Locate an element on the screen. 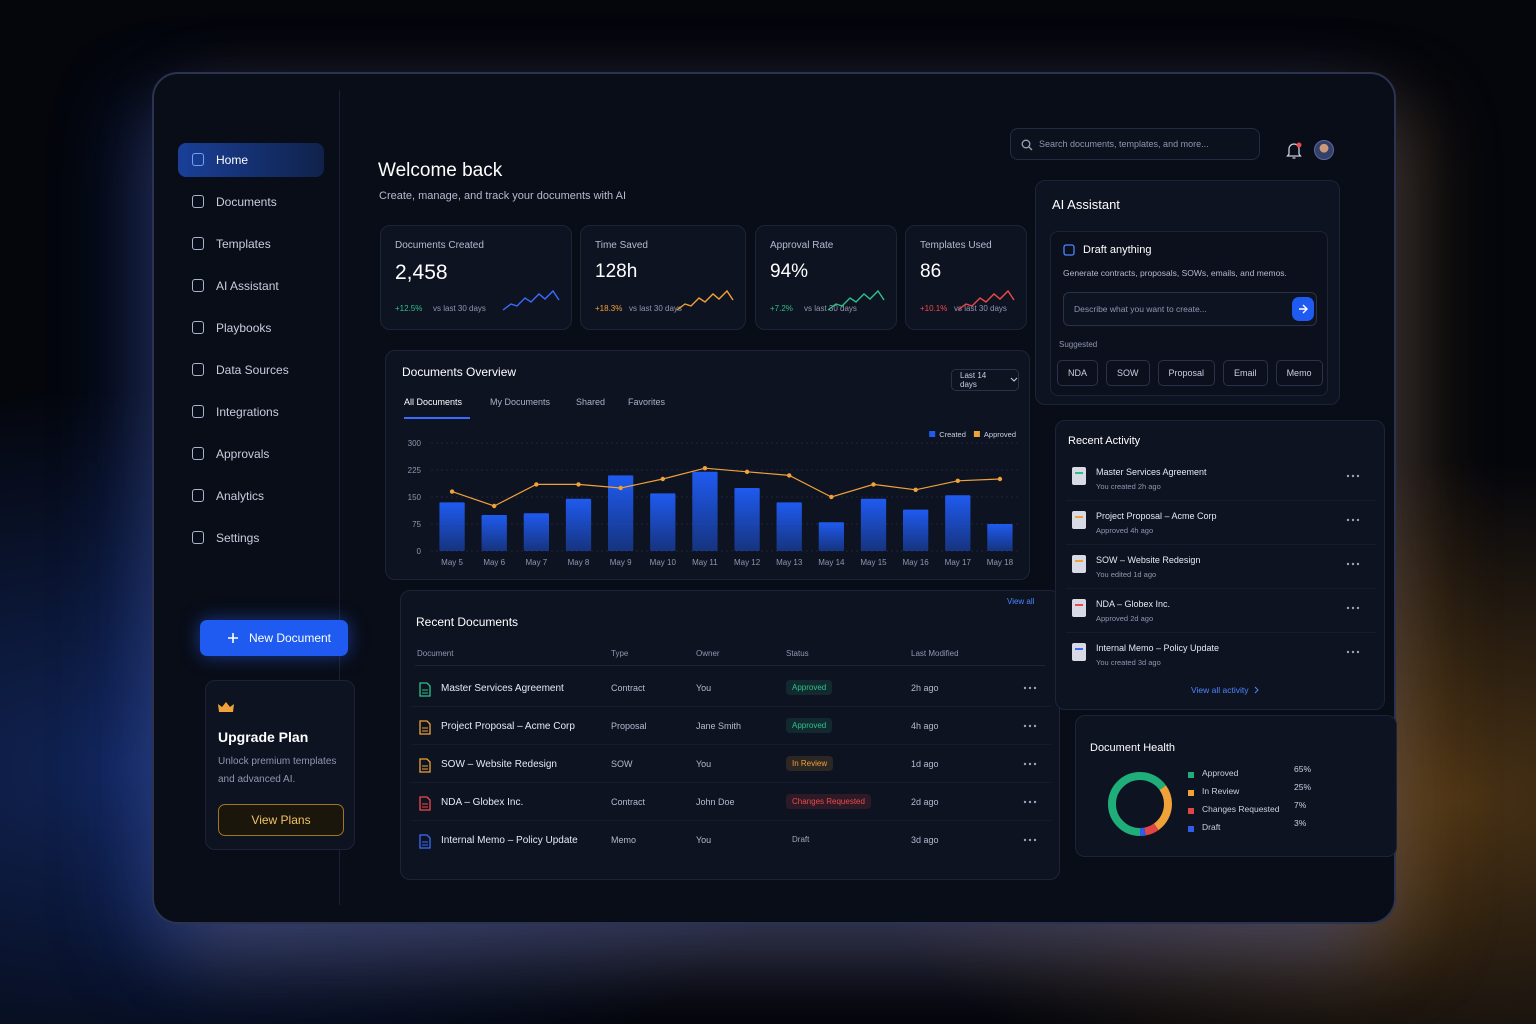  nav-item: Documents is located at coordinates (251, 202).